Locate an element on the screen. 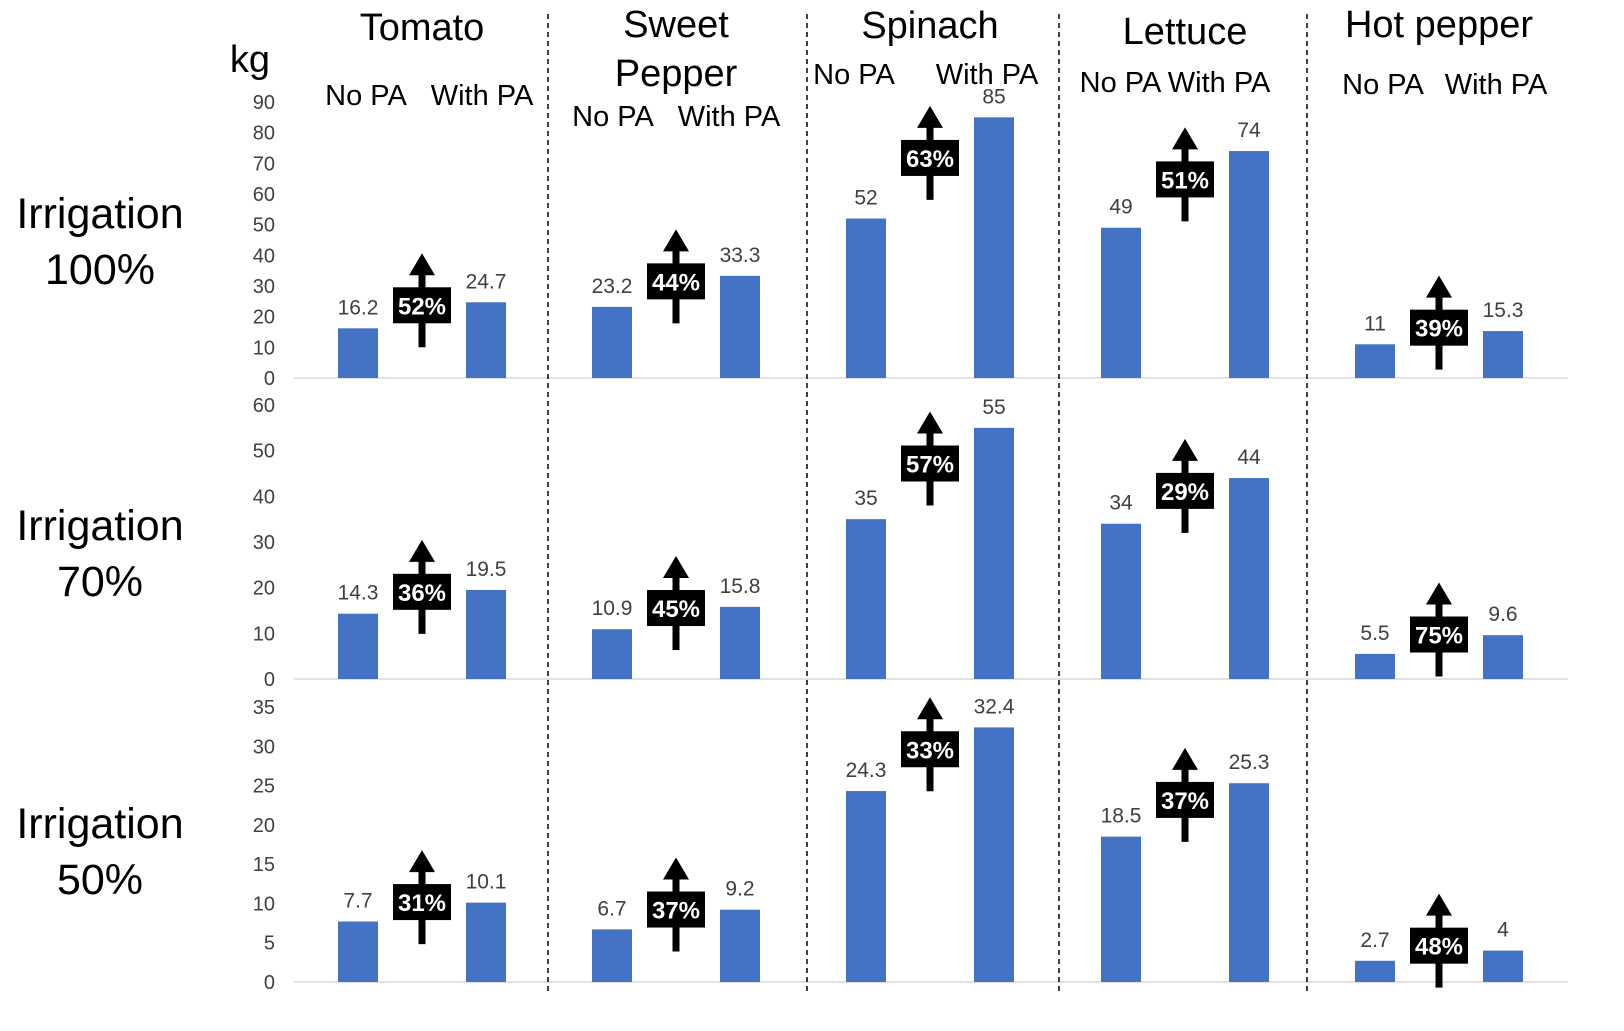 Image resolution: width=1624 pixels, height=1031 pixels. bar-value-label: 33.3 is located at coordinates (740, 255).